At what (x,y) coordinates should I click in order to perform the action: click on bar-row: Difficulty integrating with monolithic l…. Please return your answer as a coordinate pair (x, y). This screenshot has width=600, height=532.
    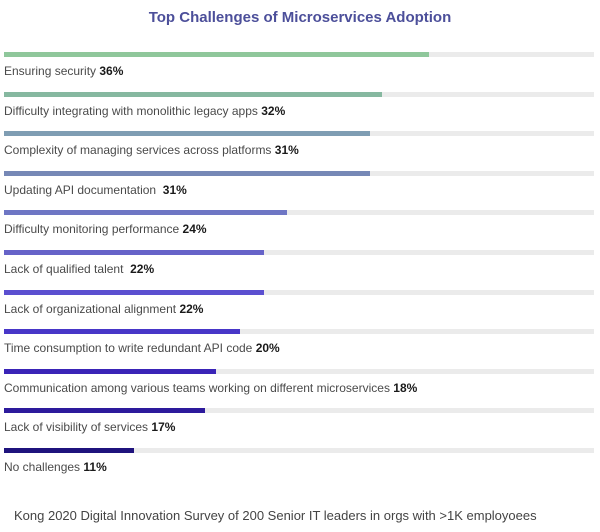
    Looking at the image, I should click on (299, 111).